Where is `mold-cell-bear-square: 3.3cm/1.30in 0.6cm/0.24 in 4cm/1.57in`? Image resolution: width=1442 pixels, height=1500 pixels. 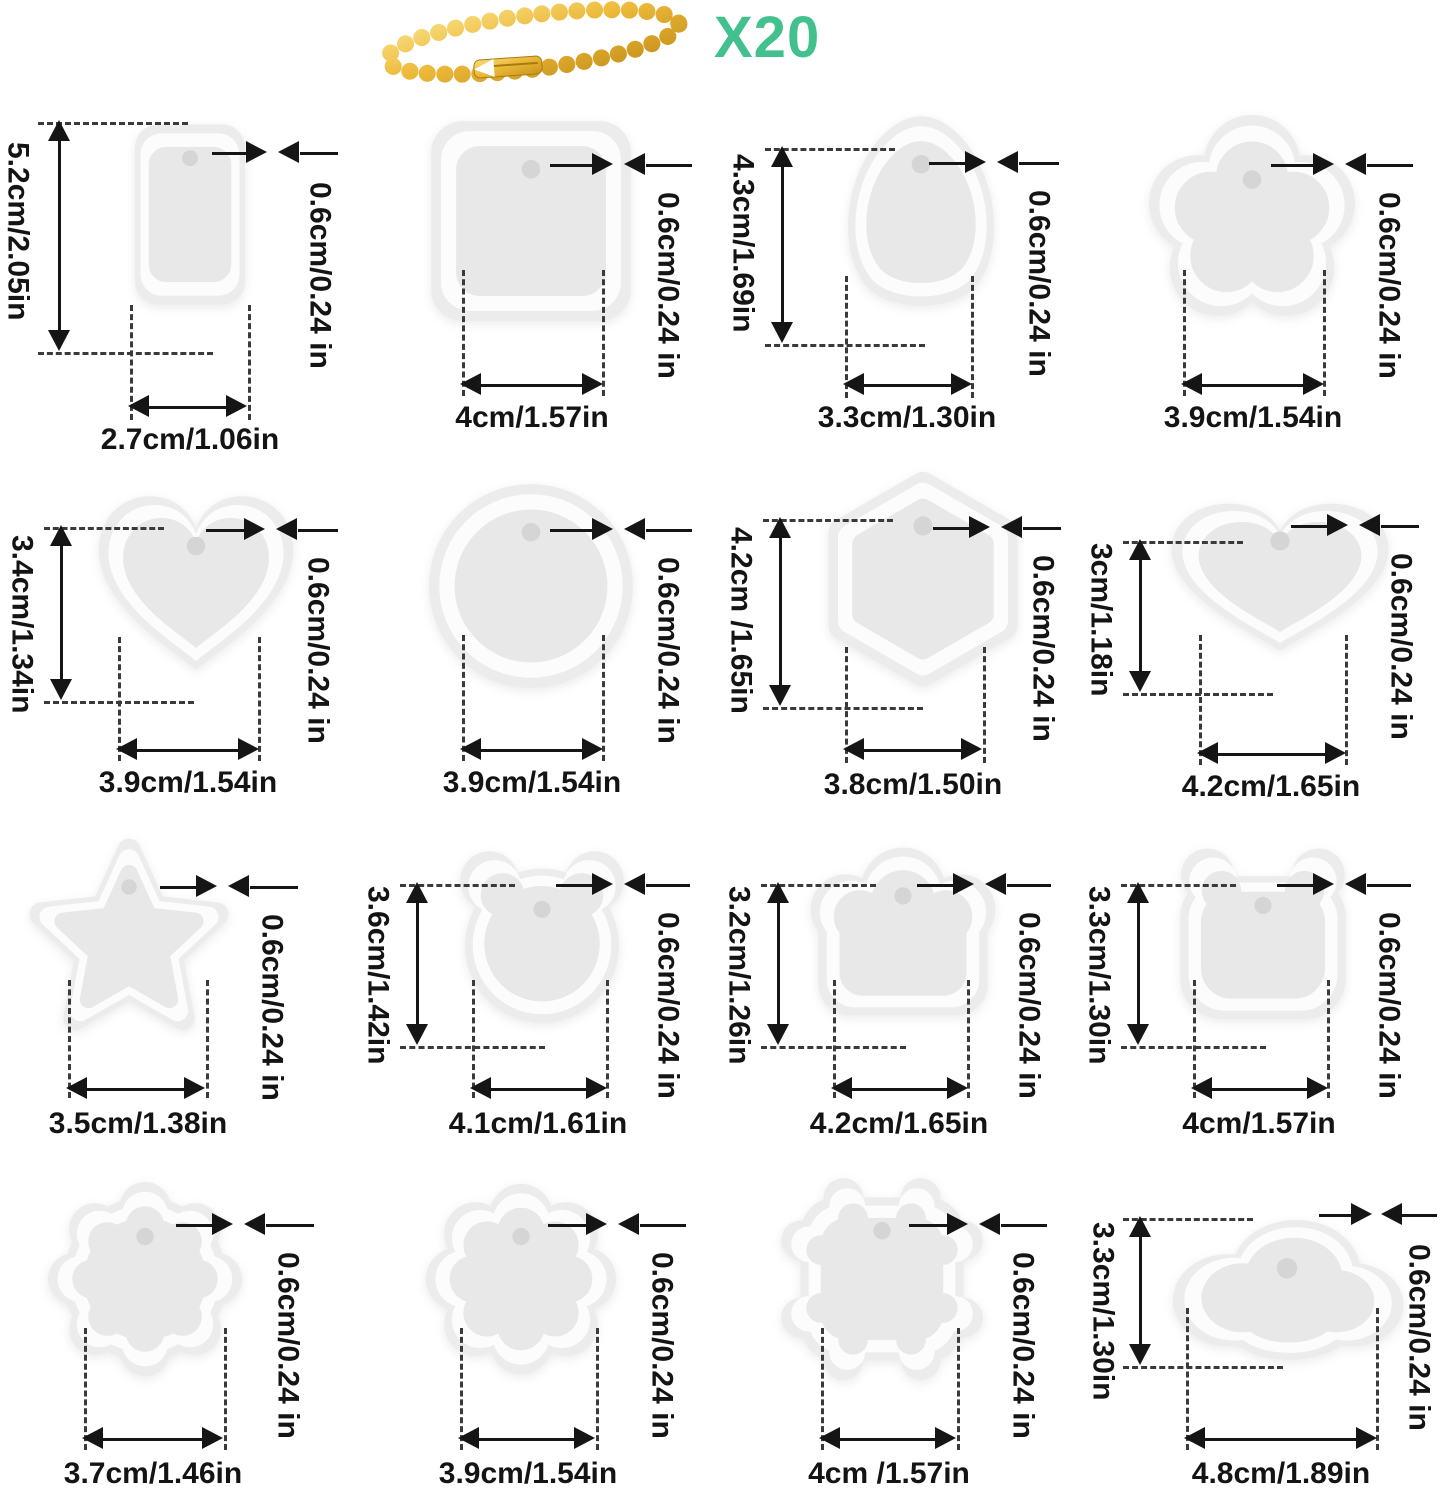 mold-cell-bear-square: 3.3cm/1.30in 0.6cm/0.24 in 4cm/1.57in is located at coordinates (1261, 989).